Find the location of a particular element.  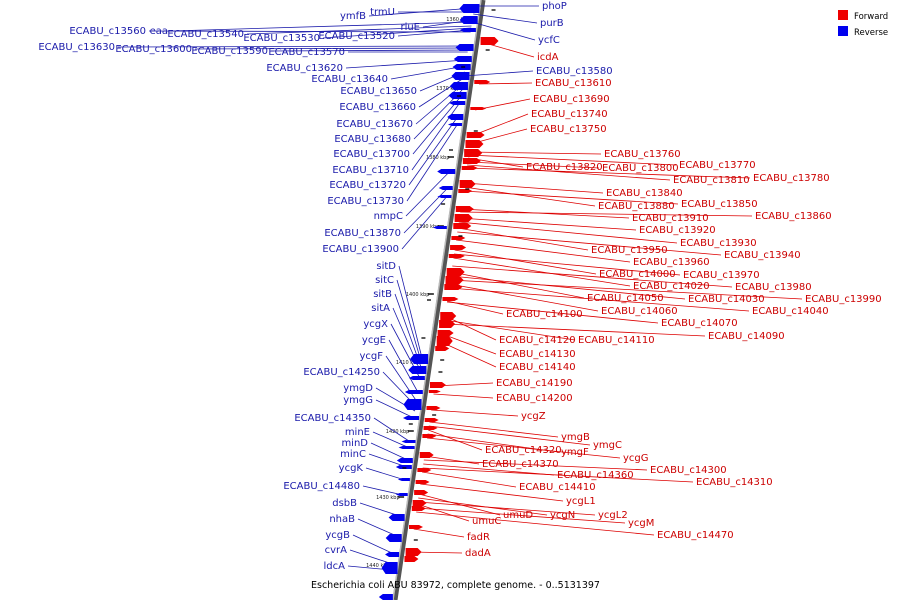

reverse-gene-label-ecabu-c14250: ECABU_c14250 is located at coordinates (341, 372).